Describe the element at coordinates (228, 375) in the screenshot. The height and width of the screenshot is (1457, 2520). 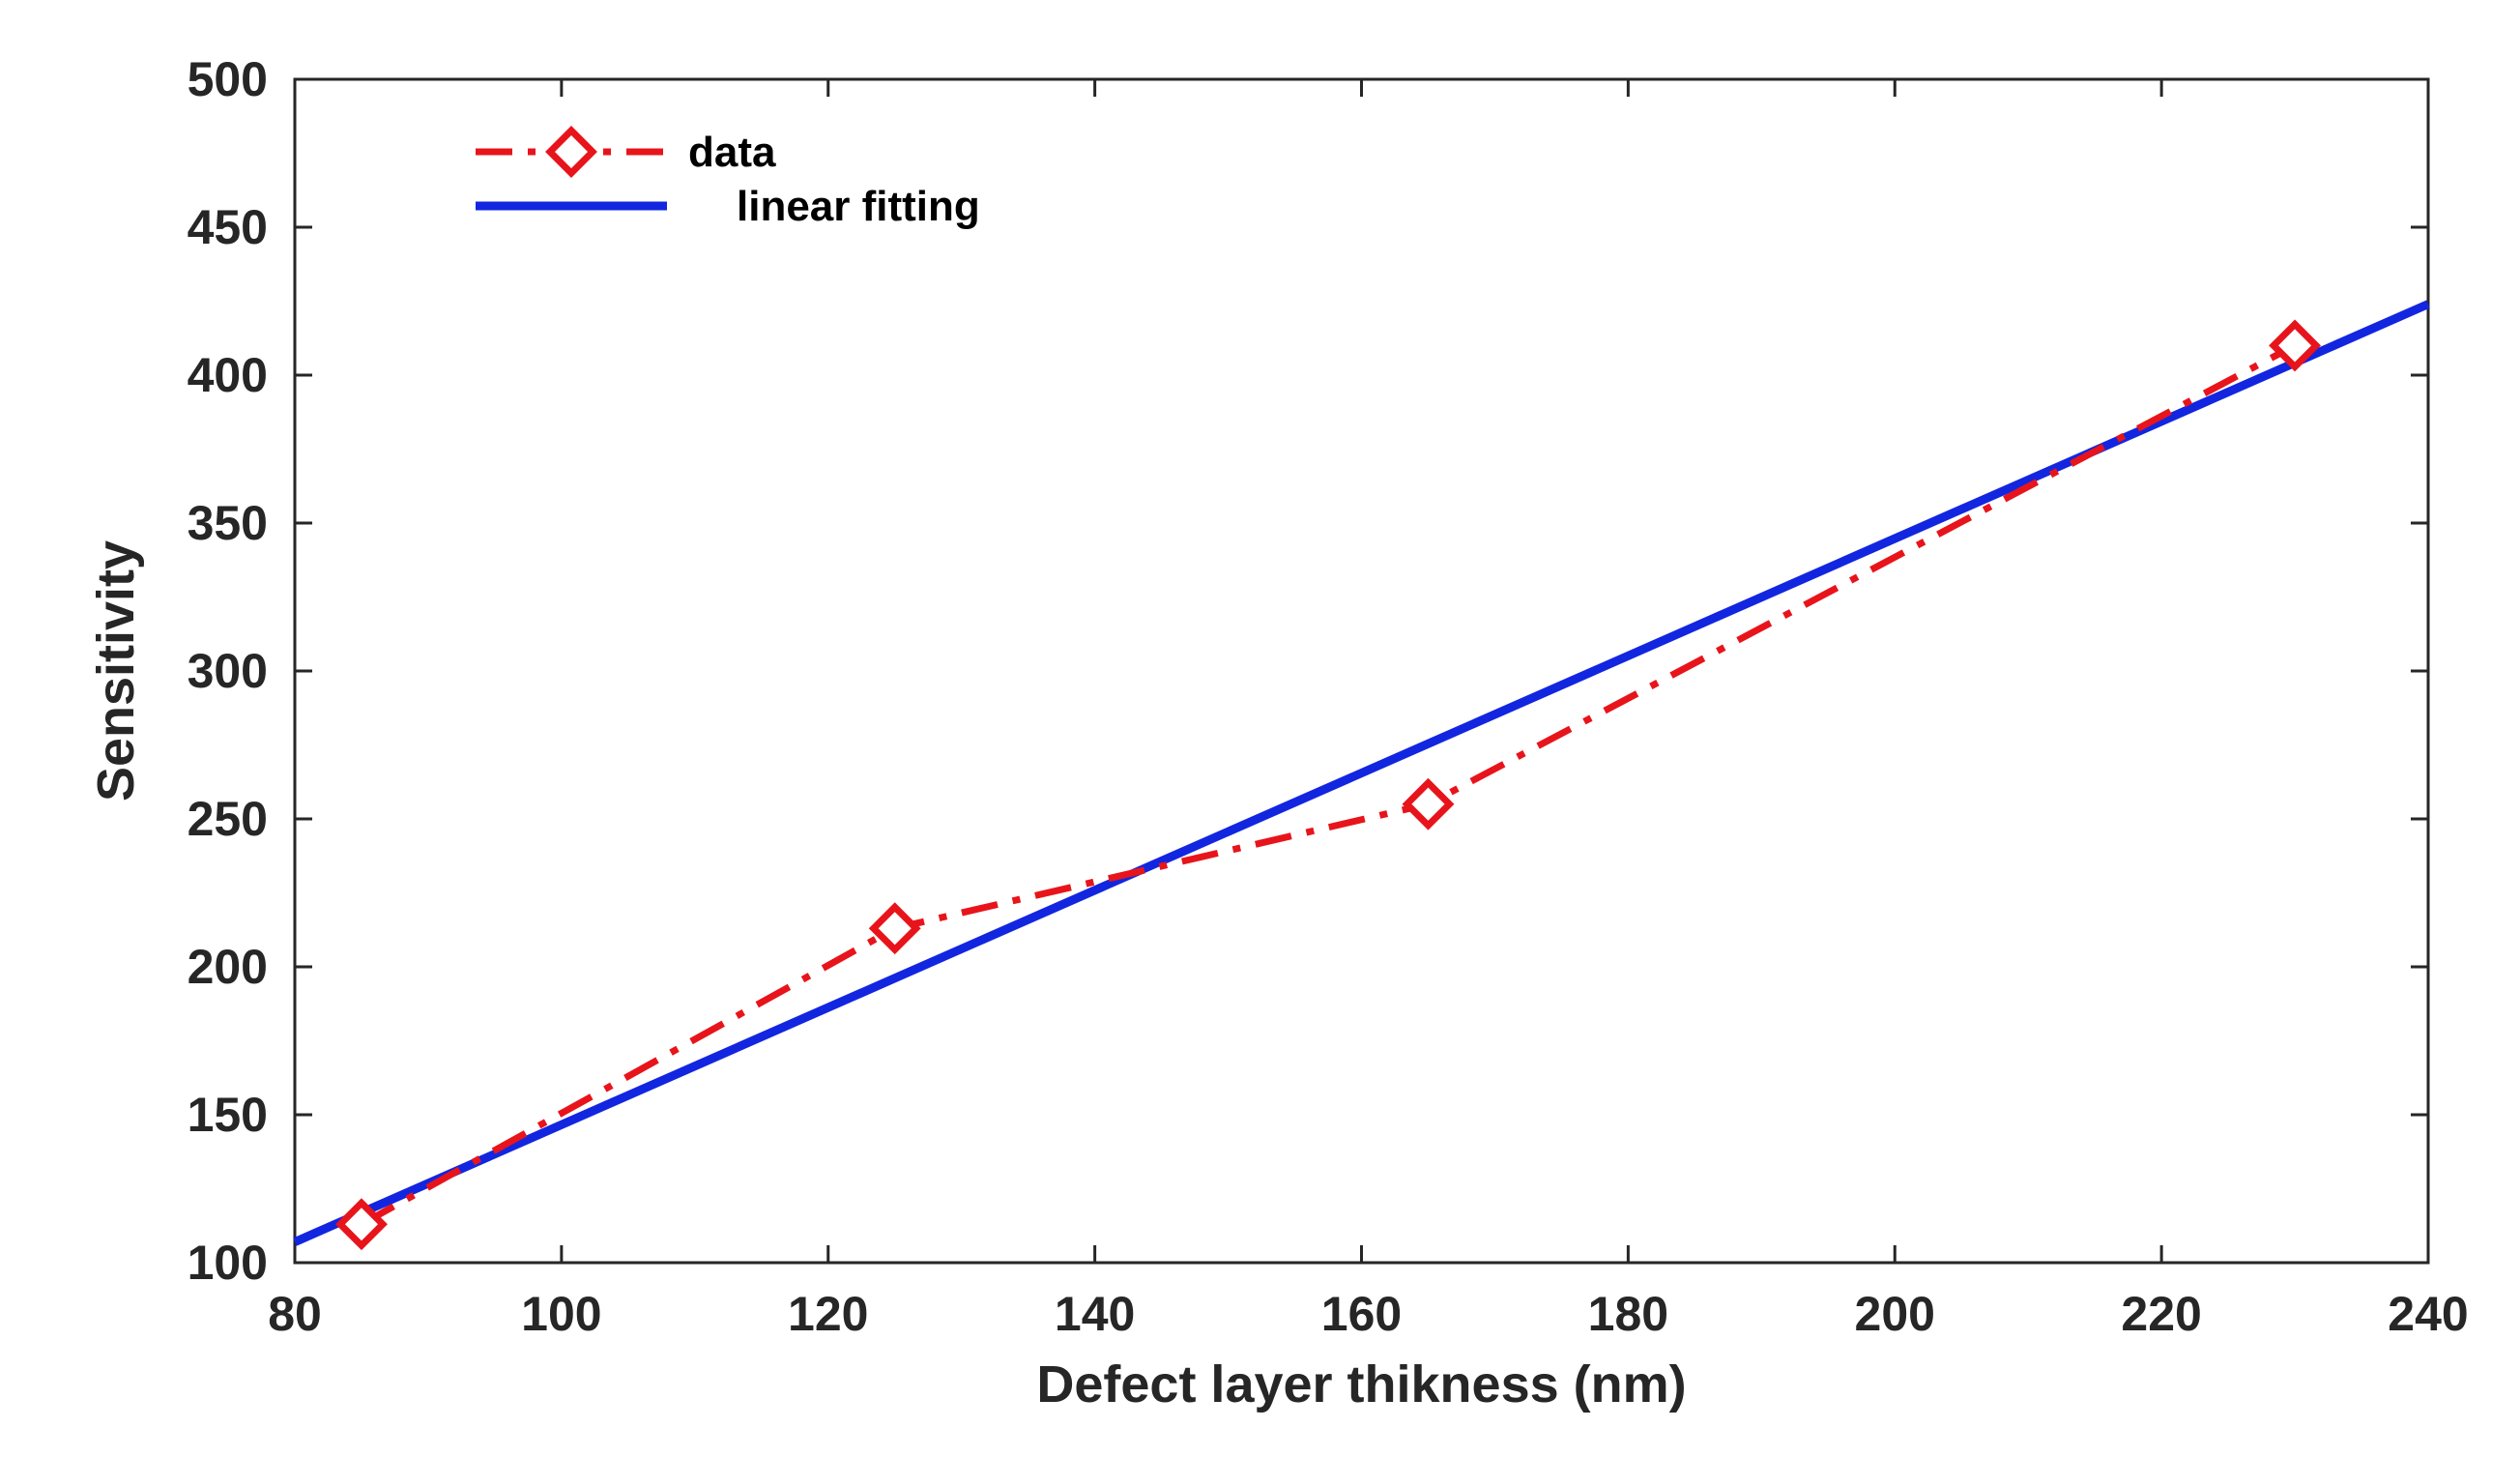
I see `y-tick-label: 400` at that location.